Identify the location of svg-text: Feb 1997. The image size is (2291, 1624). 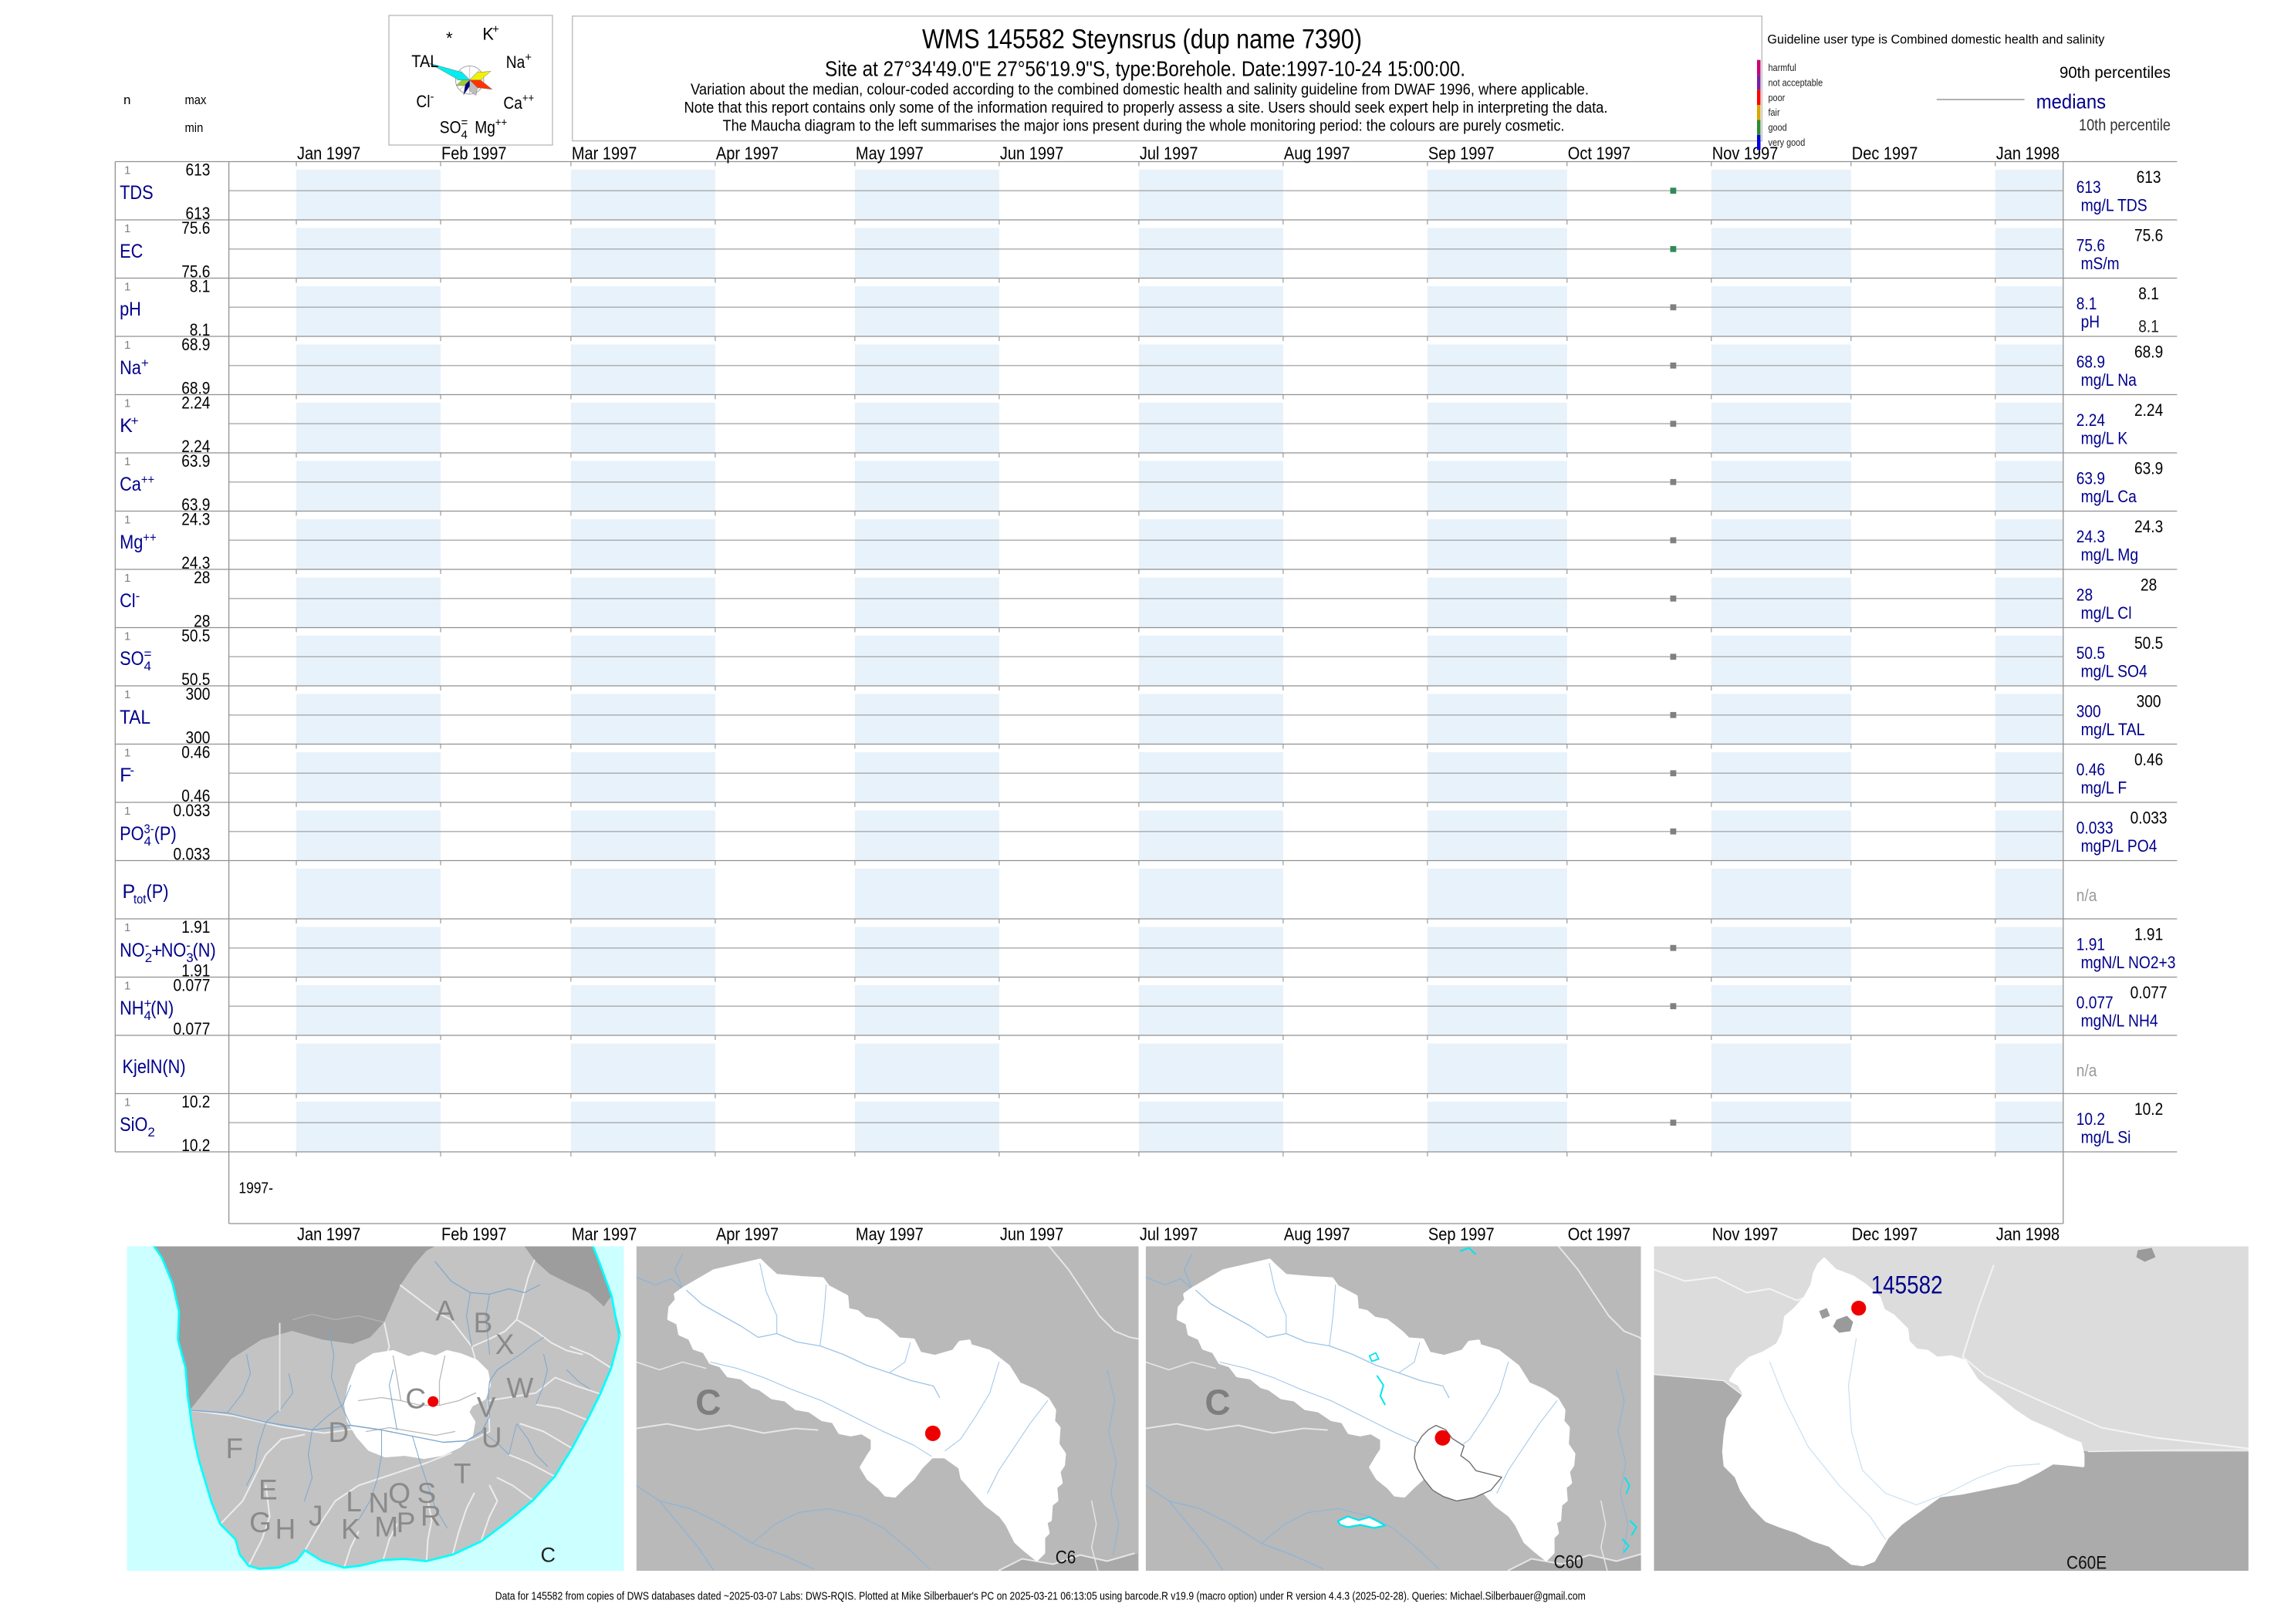
(474, 1234).